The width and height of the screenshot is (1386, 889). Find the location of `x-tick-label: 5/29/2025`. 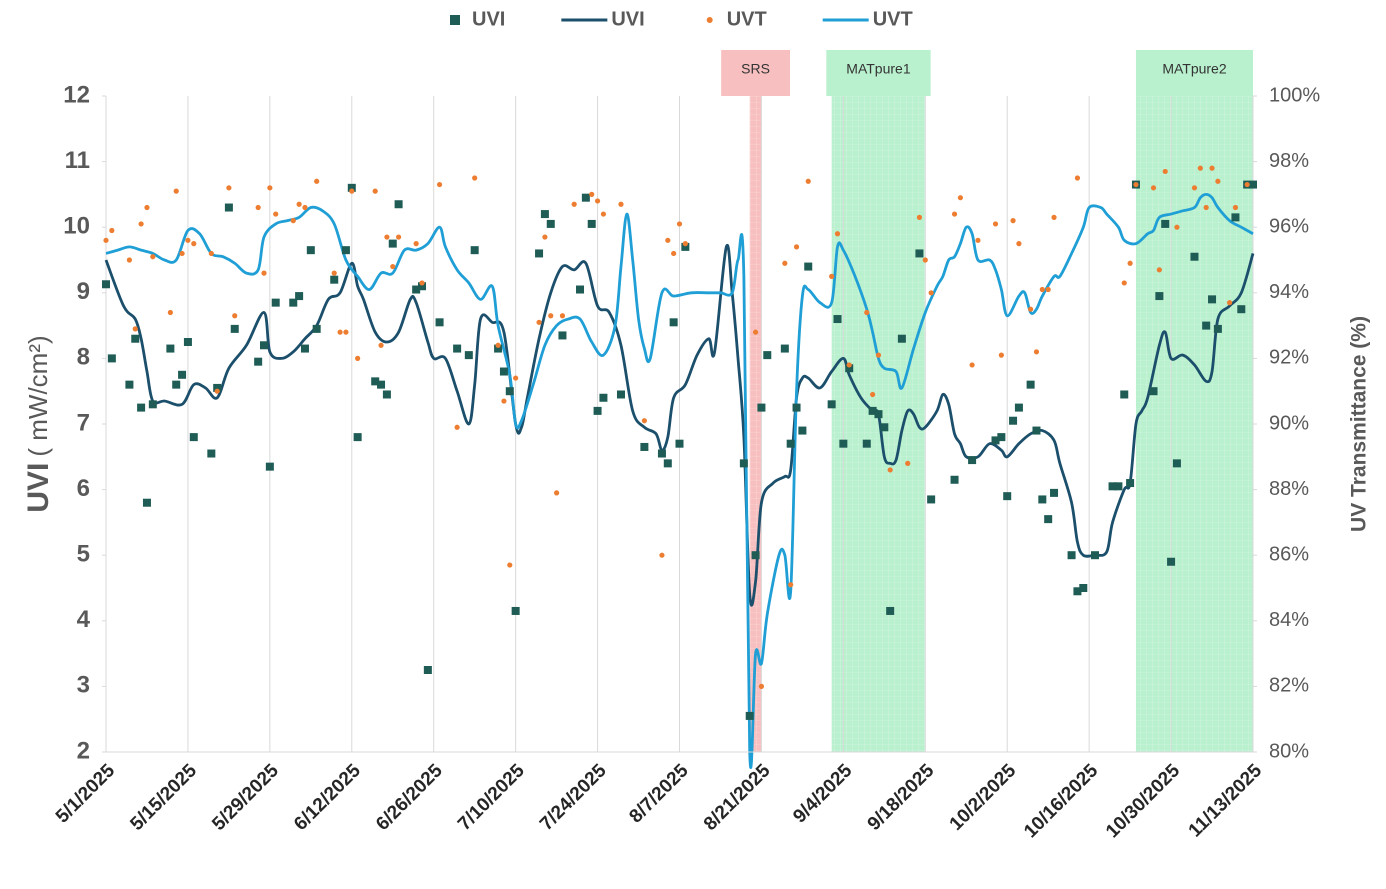

x-tick-label: 5/29/2025 is located at coordinates (245, 797).